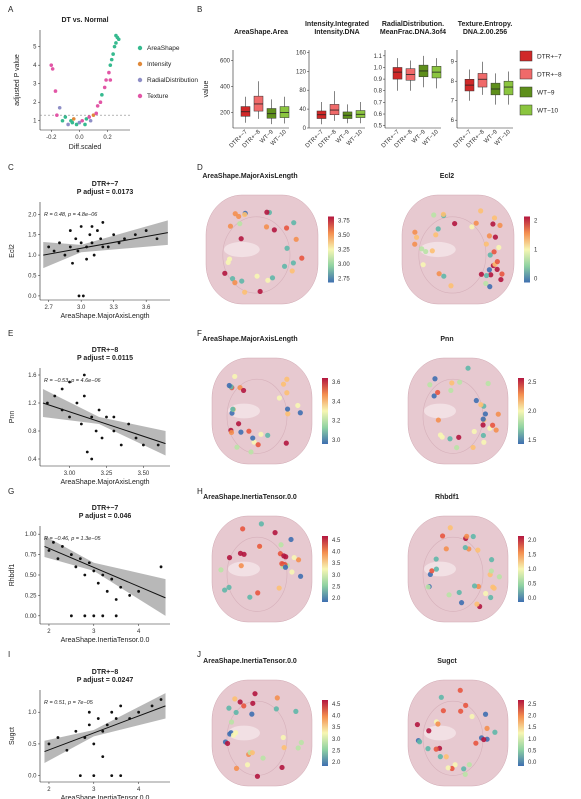 Image resolution: width=581 pixels, height=799 pixels. Describe the element at coordinates (527, 249) in the screenshot. I see `tissue-map-d-2-colorbar` at that location.